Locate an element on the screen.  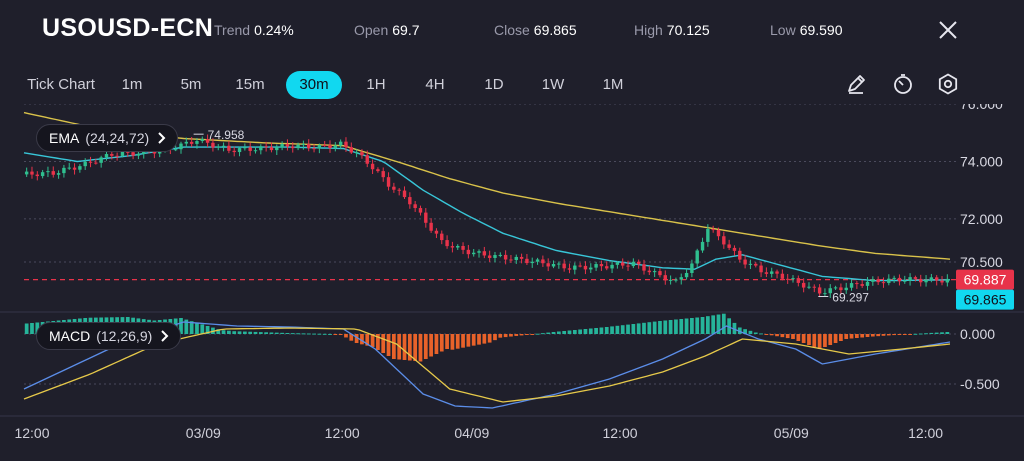
high-annotation-label: 74.958 is located at coordinates (226, 135).